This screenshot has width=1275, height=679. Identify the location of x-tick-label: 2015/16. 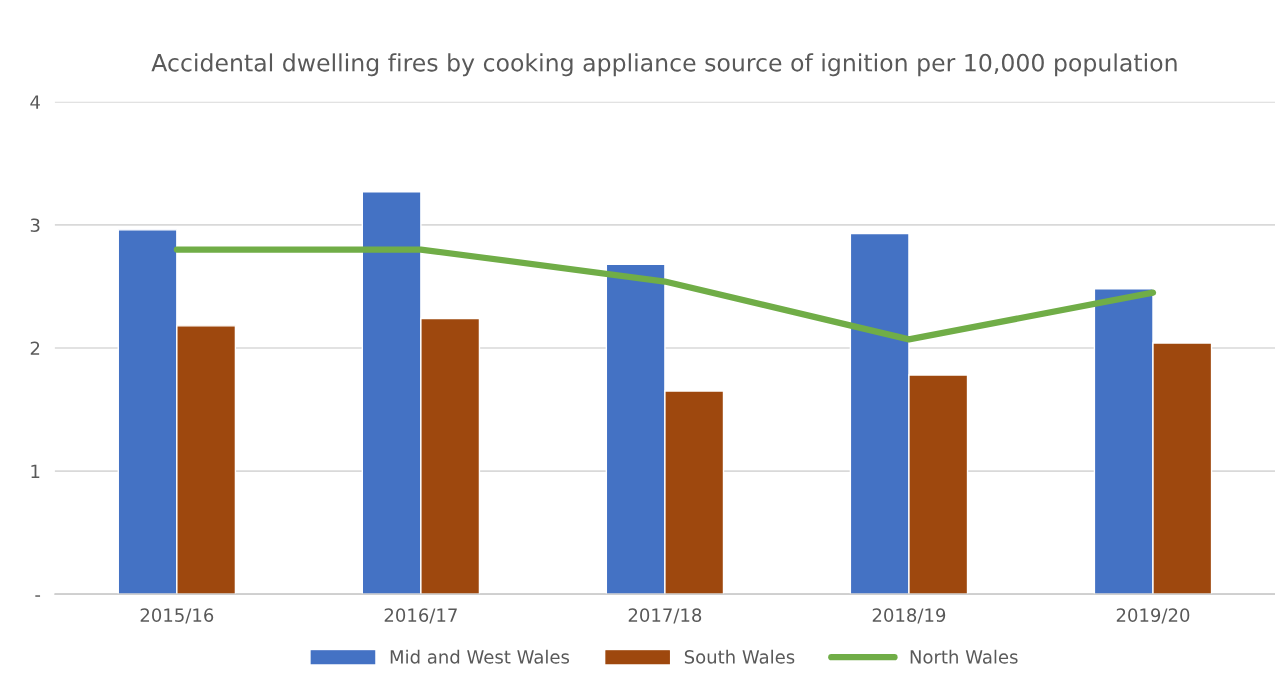
(177, 616).